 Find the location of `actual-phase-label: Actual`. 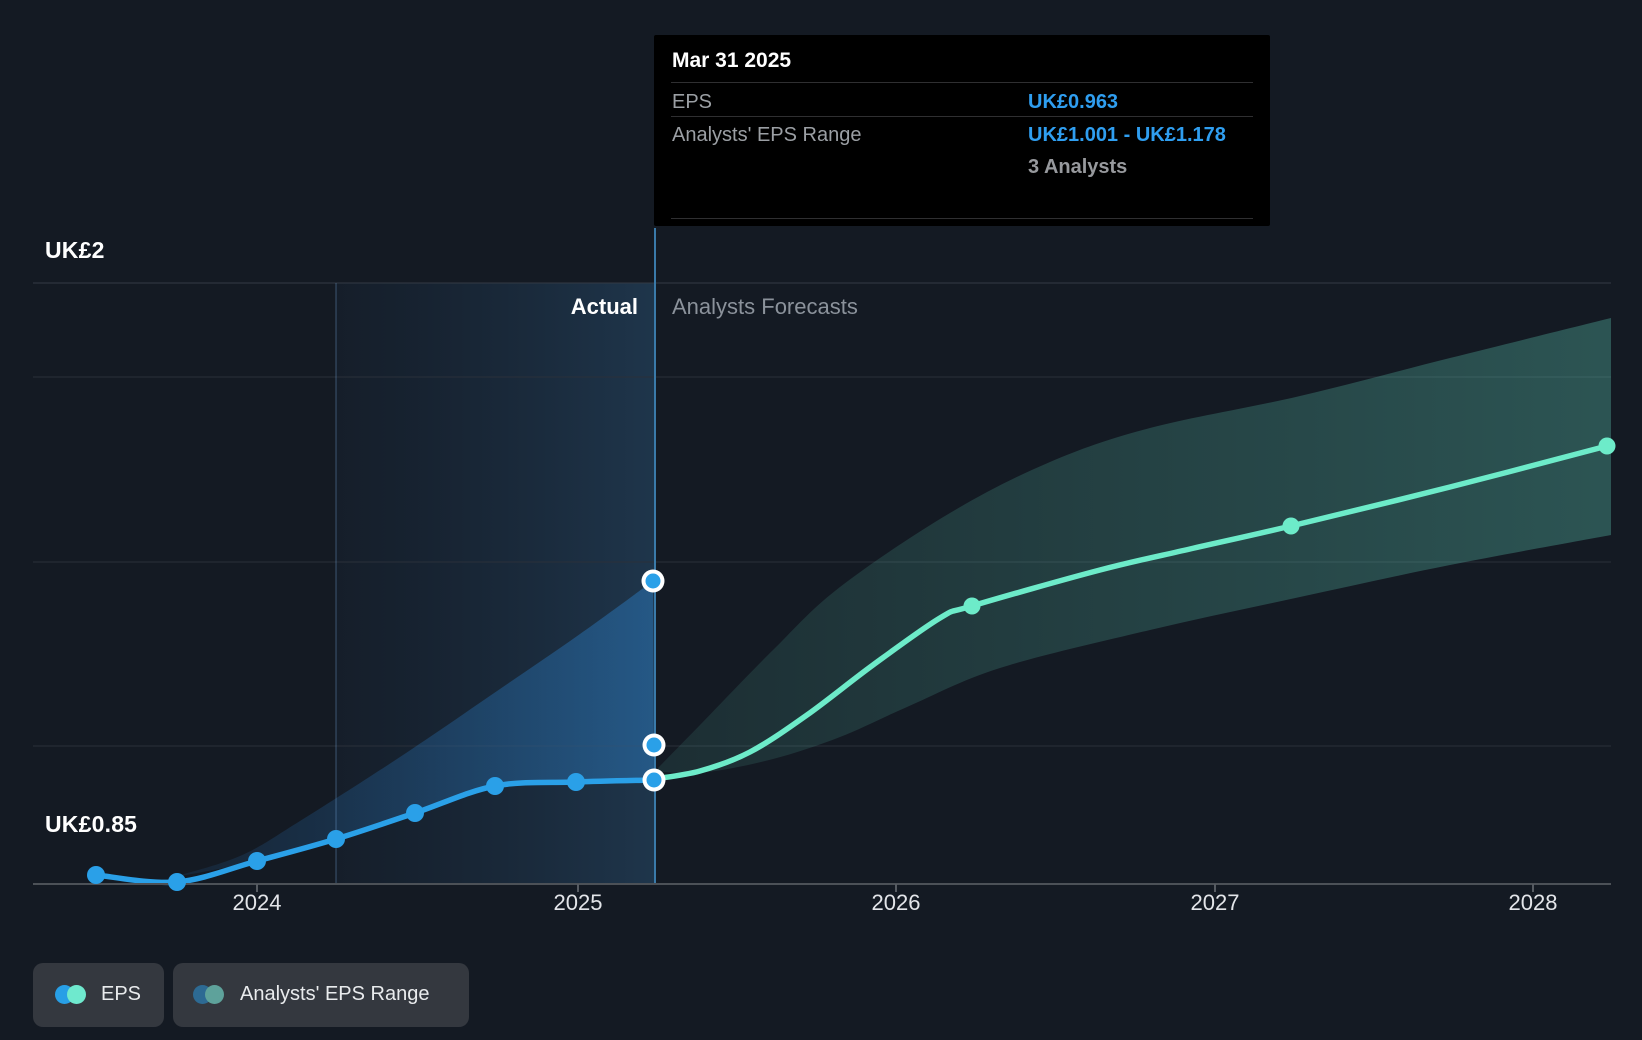

actual-phase-label: Actual is located at coordinates (604, 306).